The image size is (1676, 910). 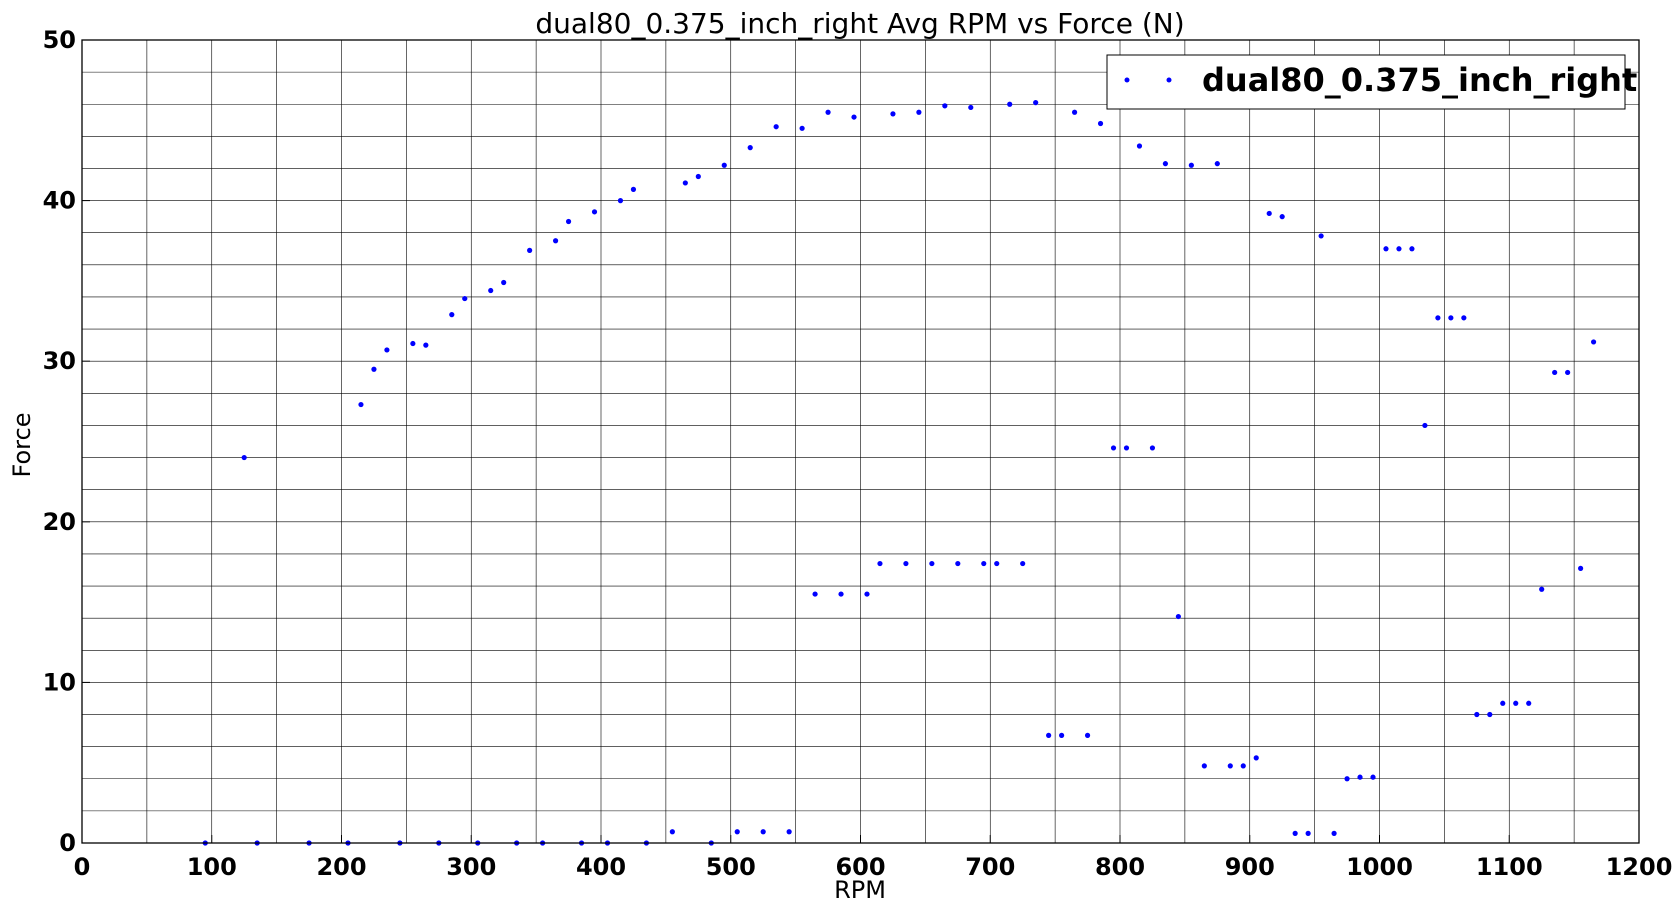 What do you see at coordinates (601, 867) in the screenshot?
I see `x-tick-label: 400` at bounding box center [601, 867].